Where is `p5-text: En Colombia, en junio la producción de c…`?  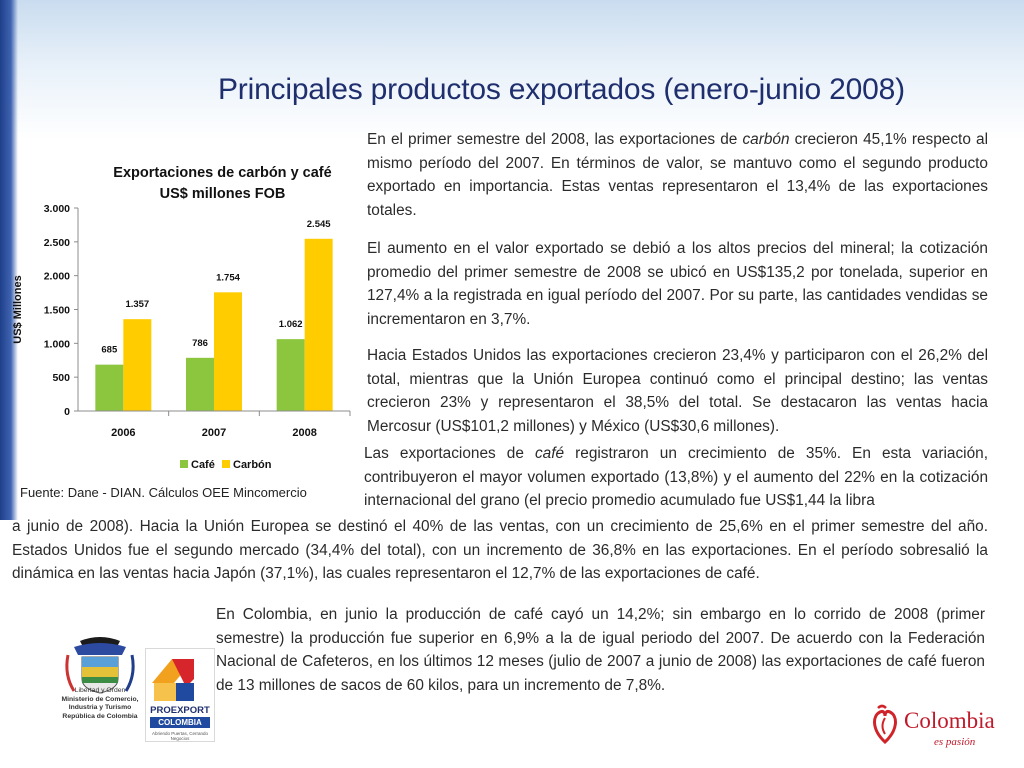 p5-text: En Colombia, en junio la producción de c… is located at coordinates (600, 650).